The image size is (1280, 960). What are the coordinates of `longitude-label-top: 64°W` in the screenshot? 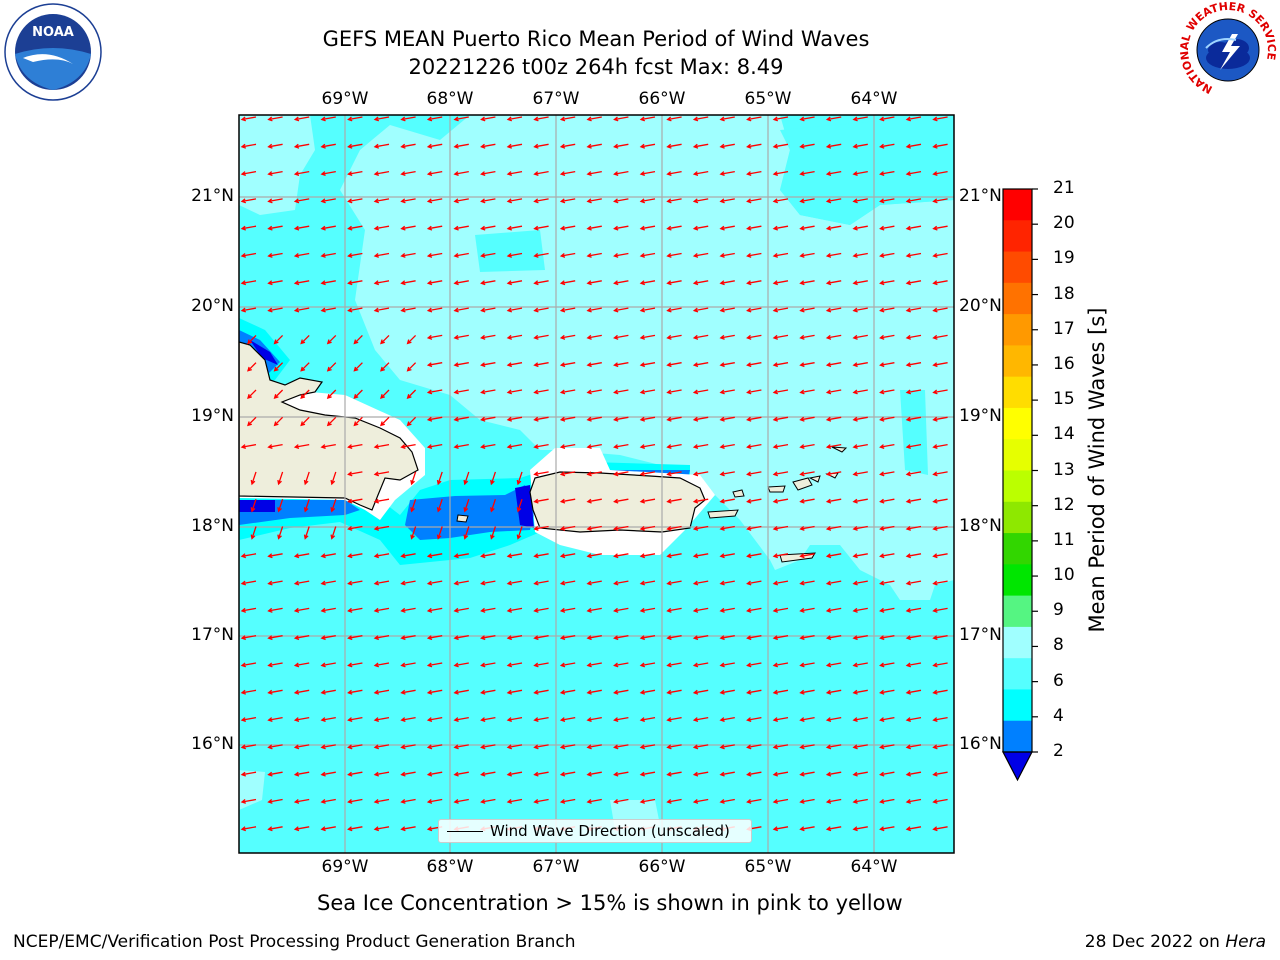 It's located at (874, 99).